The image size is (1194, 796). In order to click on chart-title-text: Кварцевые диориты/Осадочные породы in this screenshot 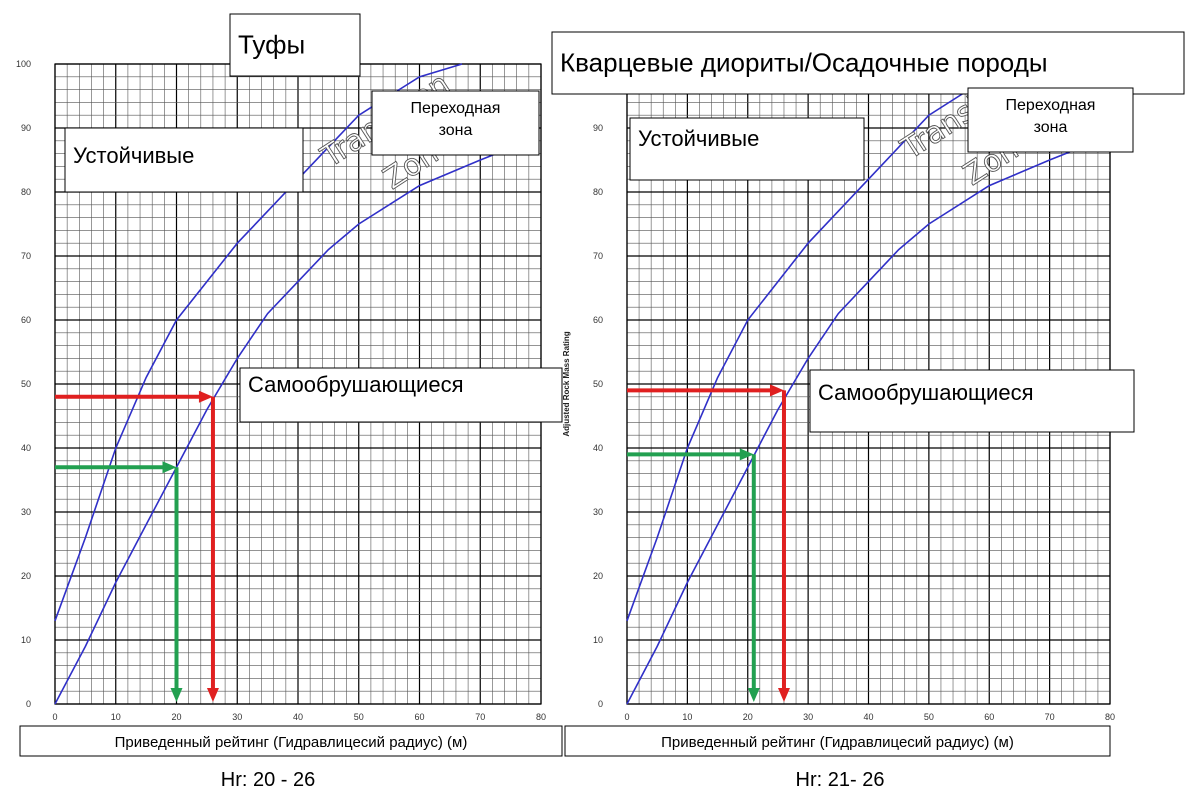, I will do `click(804, 63)`.